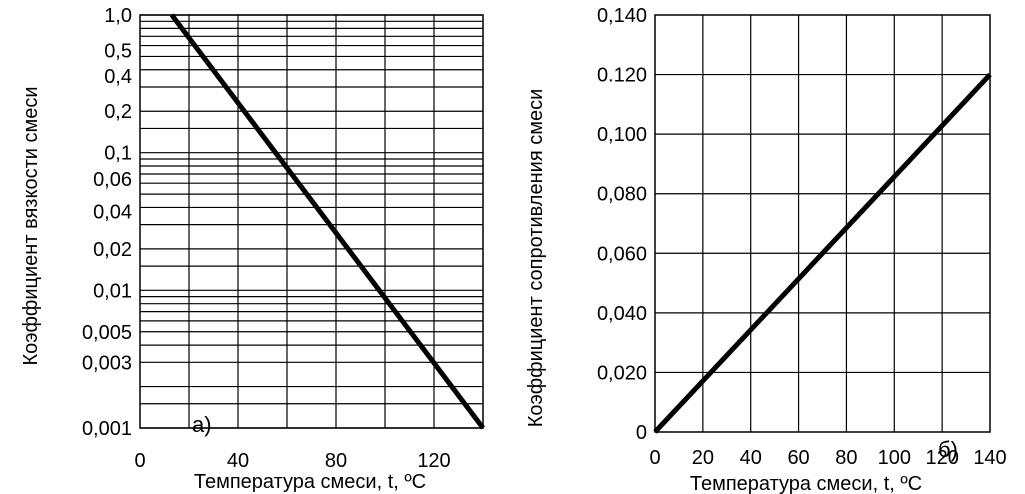 The image size is (1025, 494). Describe the element at coordinates (310, 482) in the screenshot. I see `viscosity-x-axis-label: Температура смеси, t, ºC` at that location.